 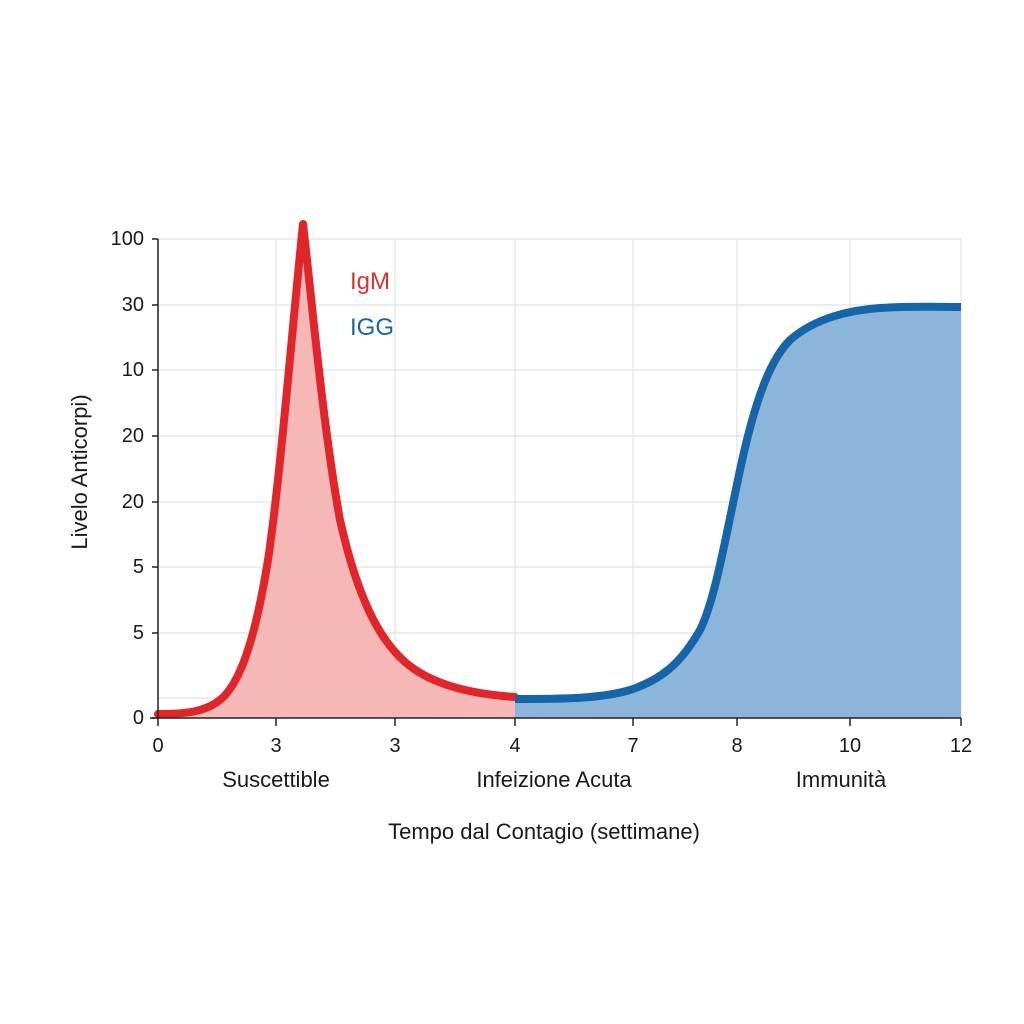 What do you see at coordinates (850, 746) in the screenshot?
I see `x-tick-label: 10` at bounding box center [850, 746].